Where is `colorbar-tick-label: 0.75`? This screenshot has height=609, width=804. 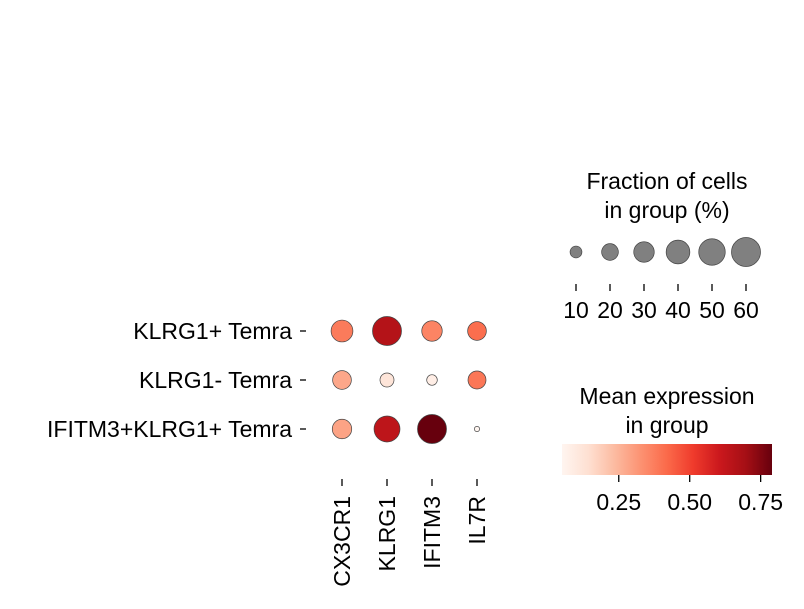
colorbar-tick-label: 0.75 is located at coordinates (760, 502).